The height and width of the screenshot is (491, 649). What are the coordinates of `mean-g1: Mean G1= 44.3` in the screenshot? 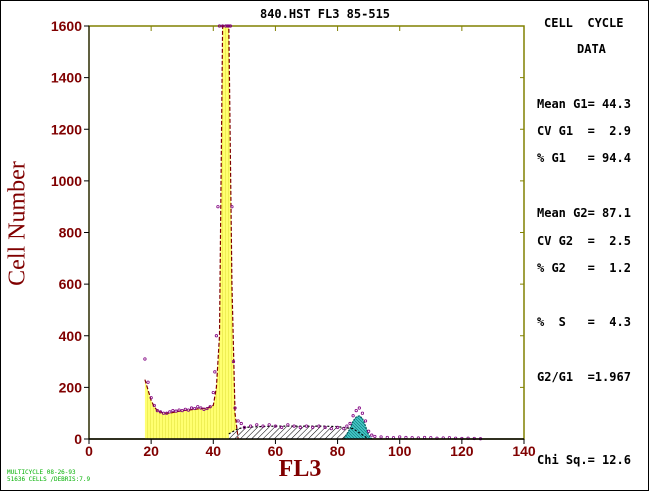 It's located at (584, 104).